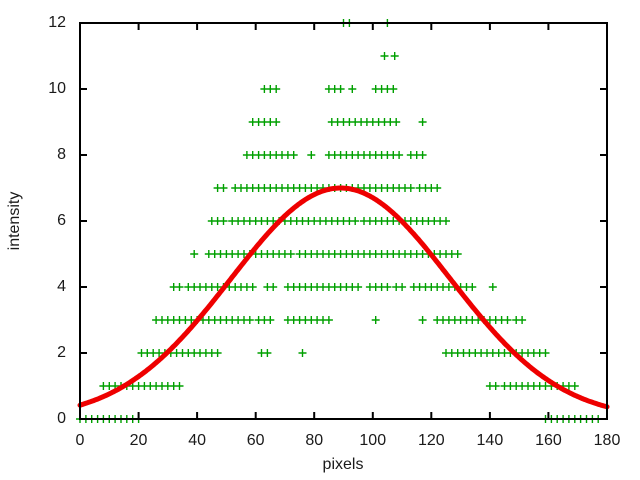 The height and width of the screenshot is (480, 640). Describe the element at coordinates (548, 440) in the screenshot. I see `x-tick-label: 160` at that location.